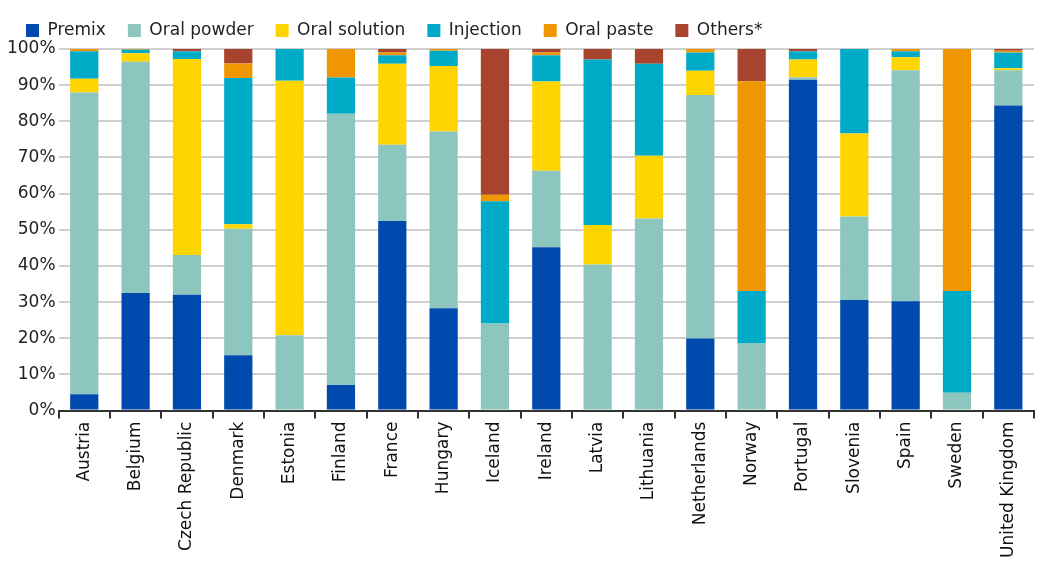 This screenshot has width=1048, height=565. I want to click on legend-label: Oral powder, so click(201, 28).